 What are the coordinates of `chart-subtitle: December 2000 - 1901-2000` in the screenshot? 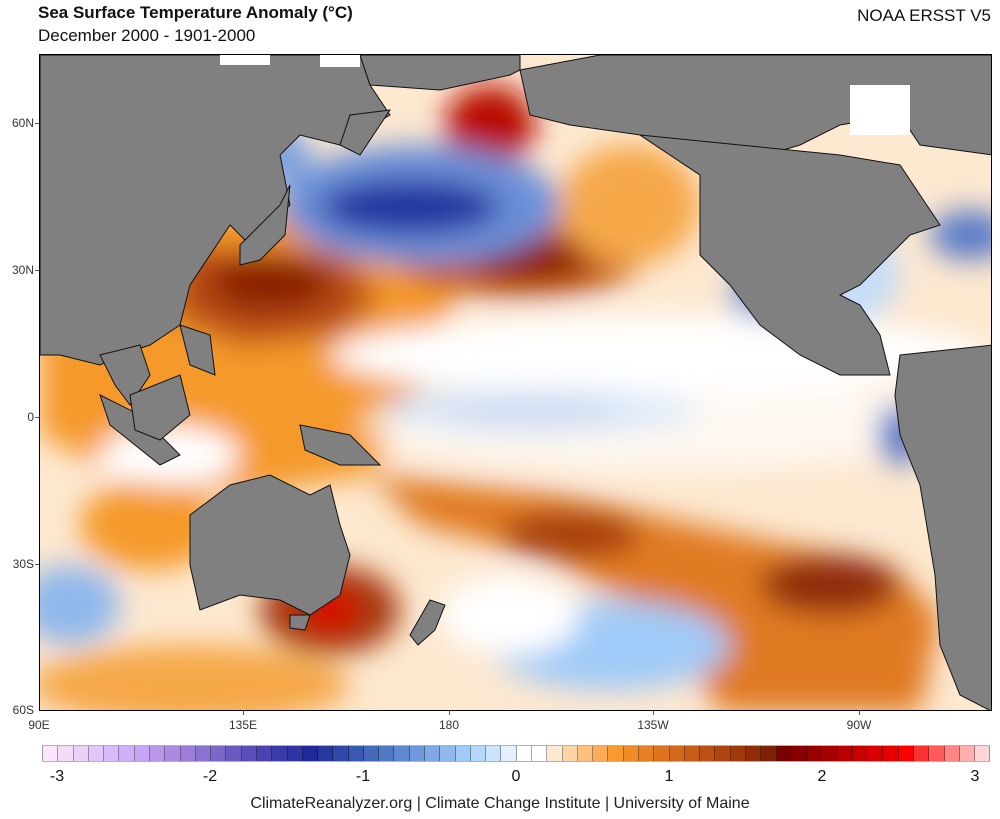 It's located at (147, 35).